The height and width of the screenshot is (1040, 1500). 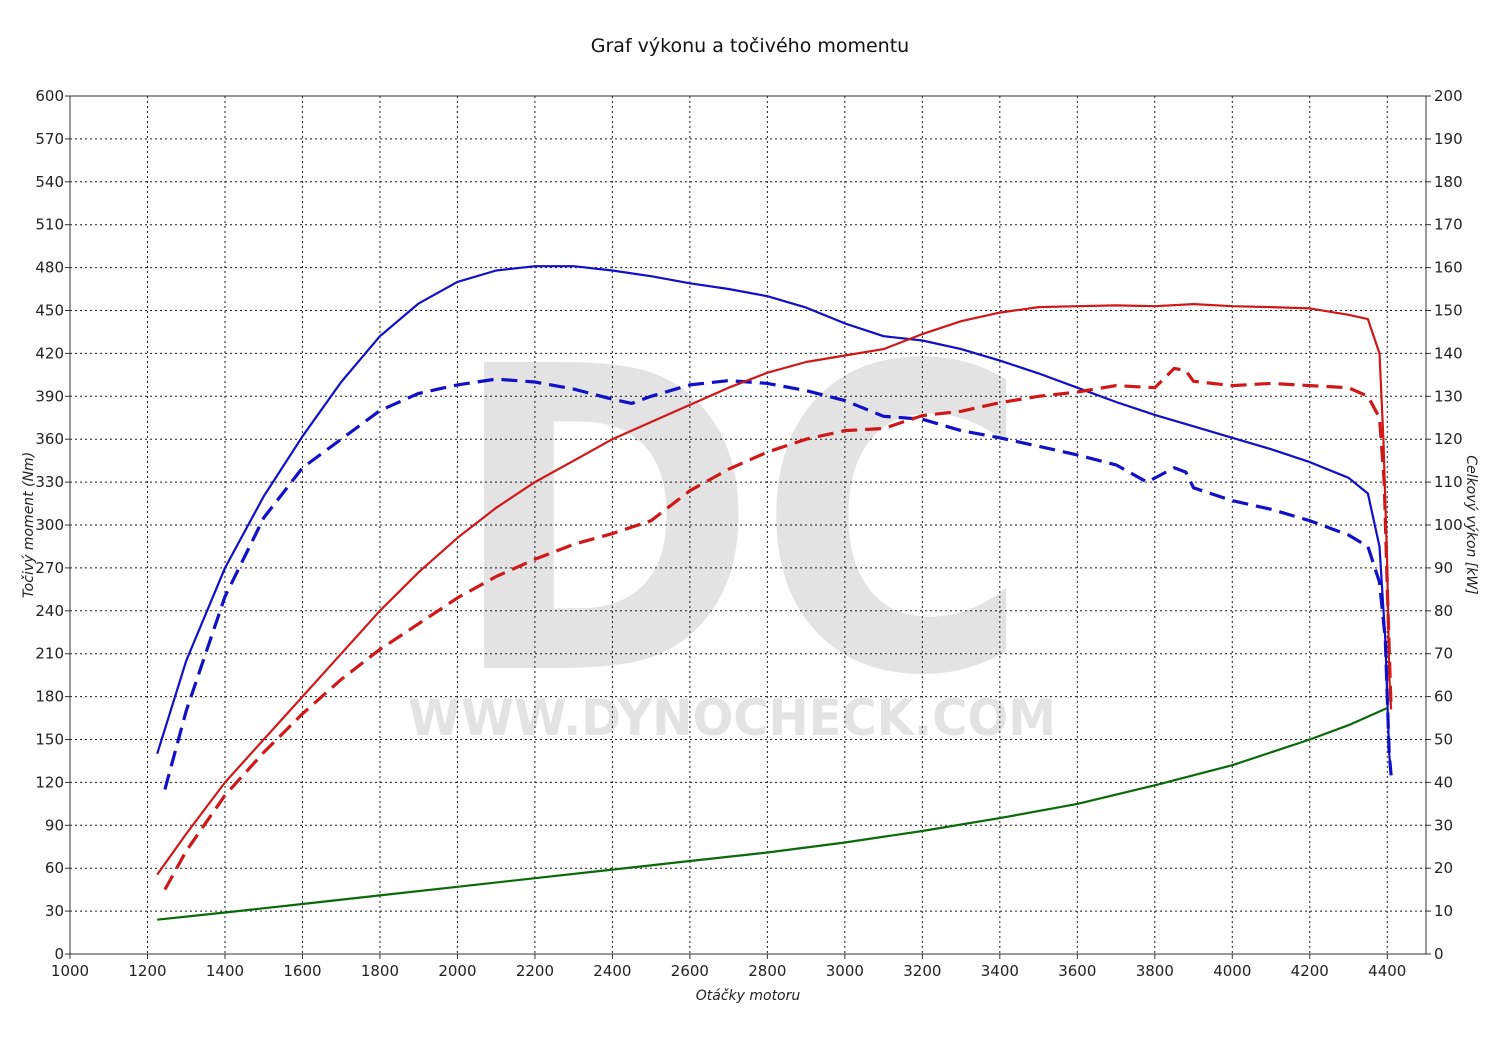 I want to click on left-tick-label: 360, so click(x=49, y=439).